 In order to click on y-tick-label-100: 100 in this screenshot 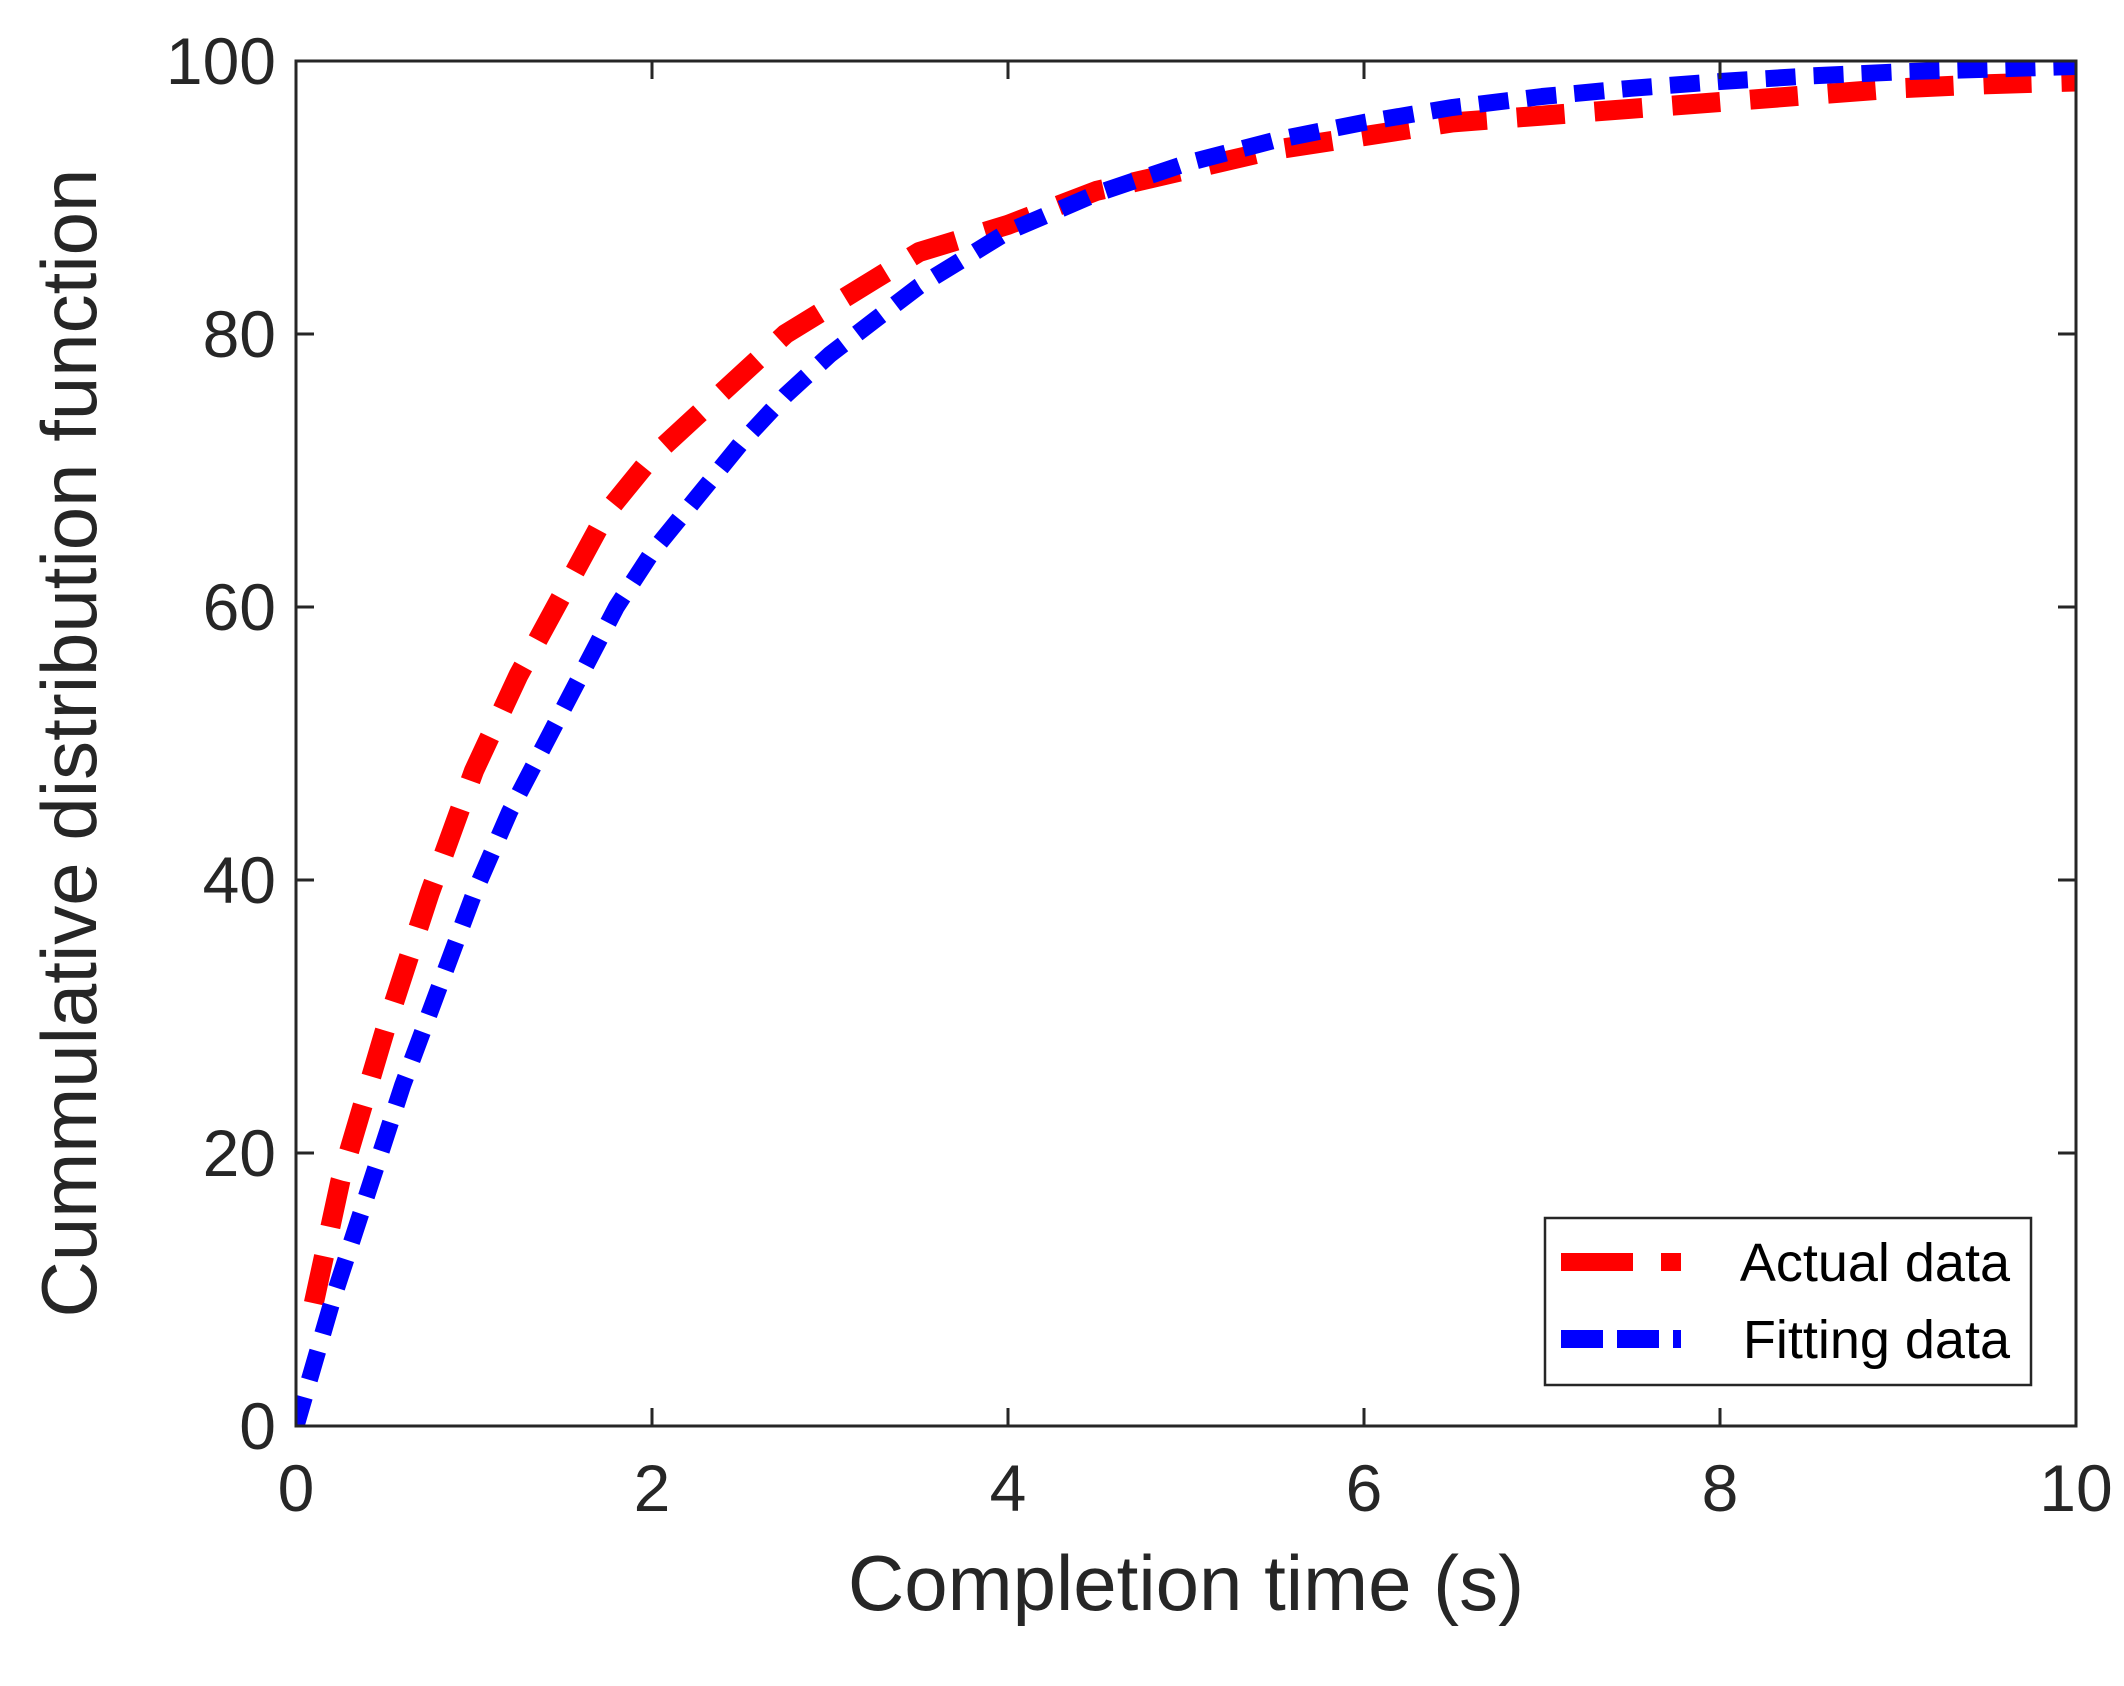, I will do `click(221, 61)`.